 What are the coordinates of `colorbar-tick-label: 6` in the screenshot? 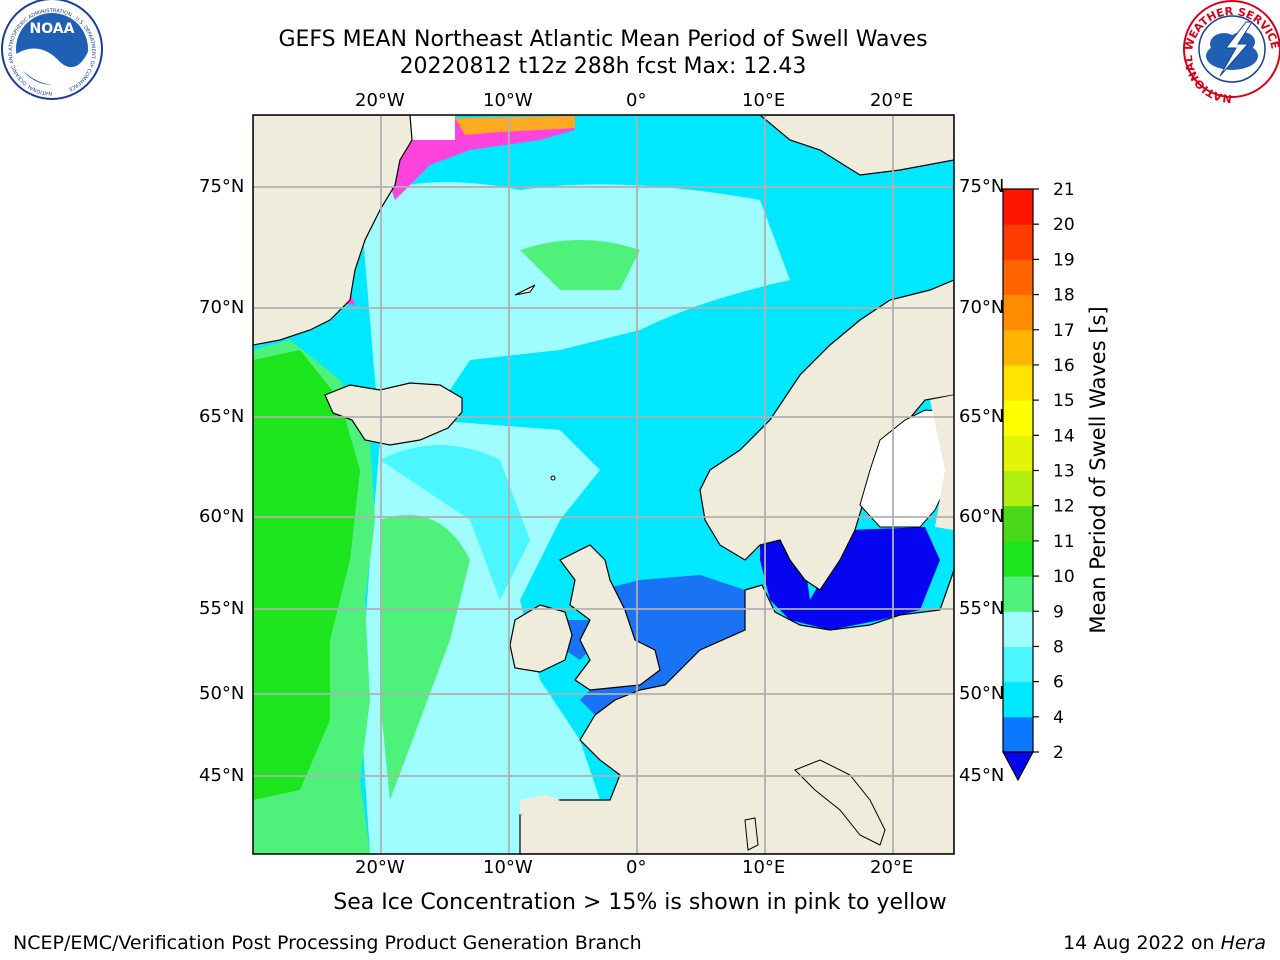 It's located at (1058, 683).